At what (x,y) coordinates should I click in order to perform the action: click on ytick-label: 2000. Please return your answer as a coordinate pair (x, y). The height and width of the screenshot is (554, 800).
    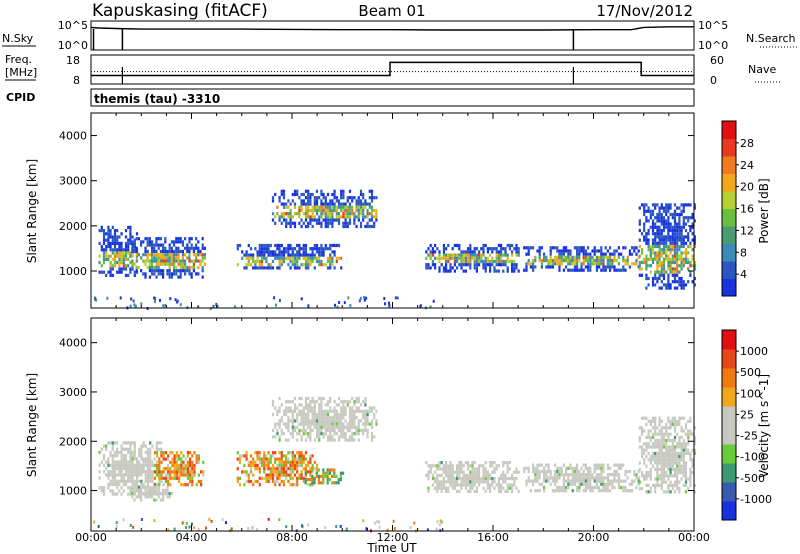
    Looking at the image, I should click on (73, 226).